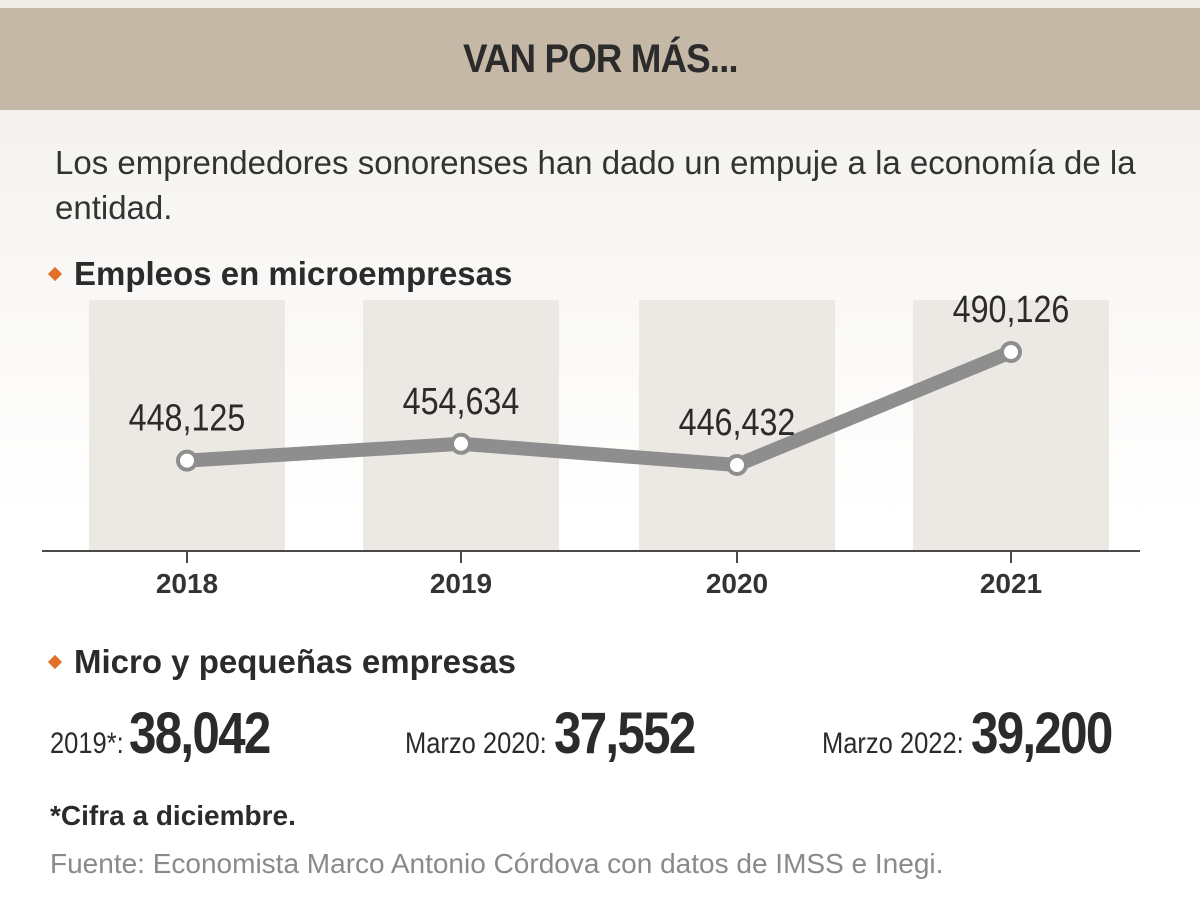  I want to click on series-line, so click(599, 408).